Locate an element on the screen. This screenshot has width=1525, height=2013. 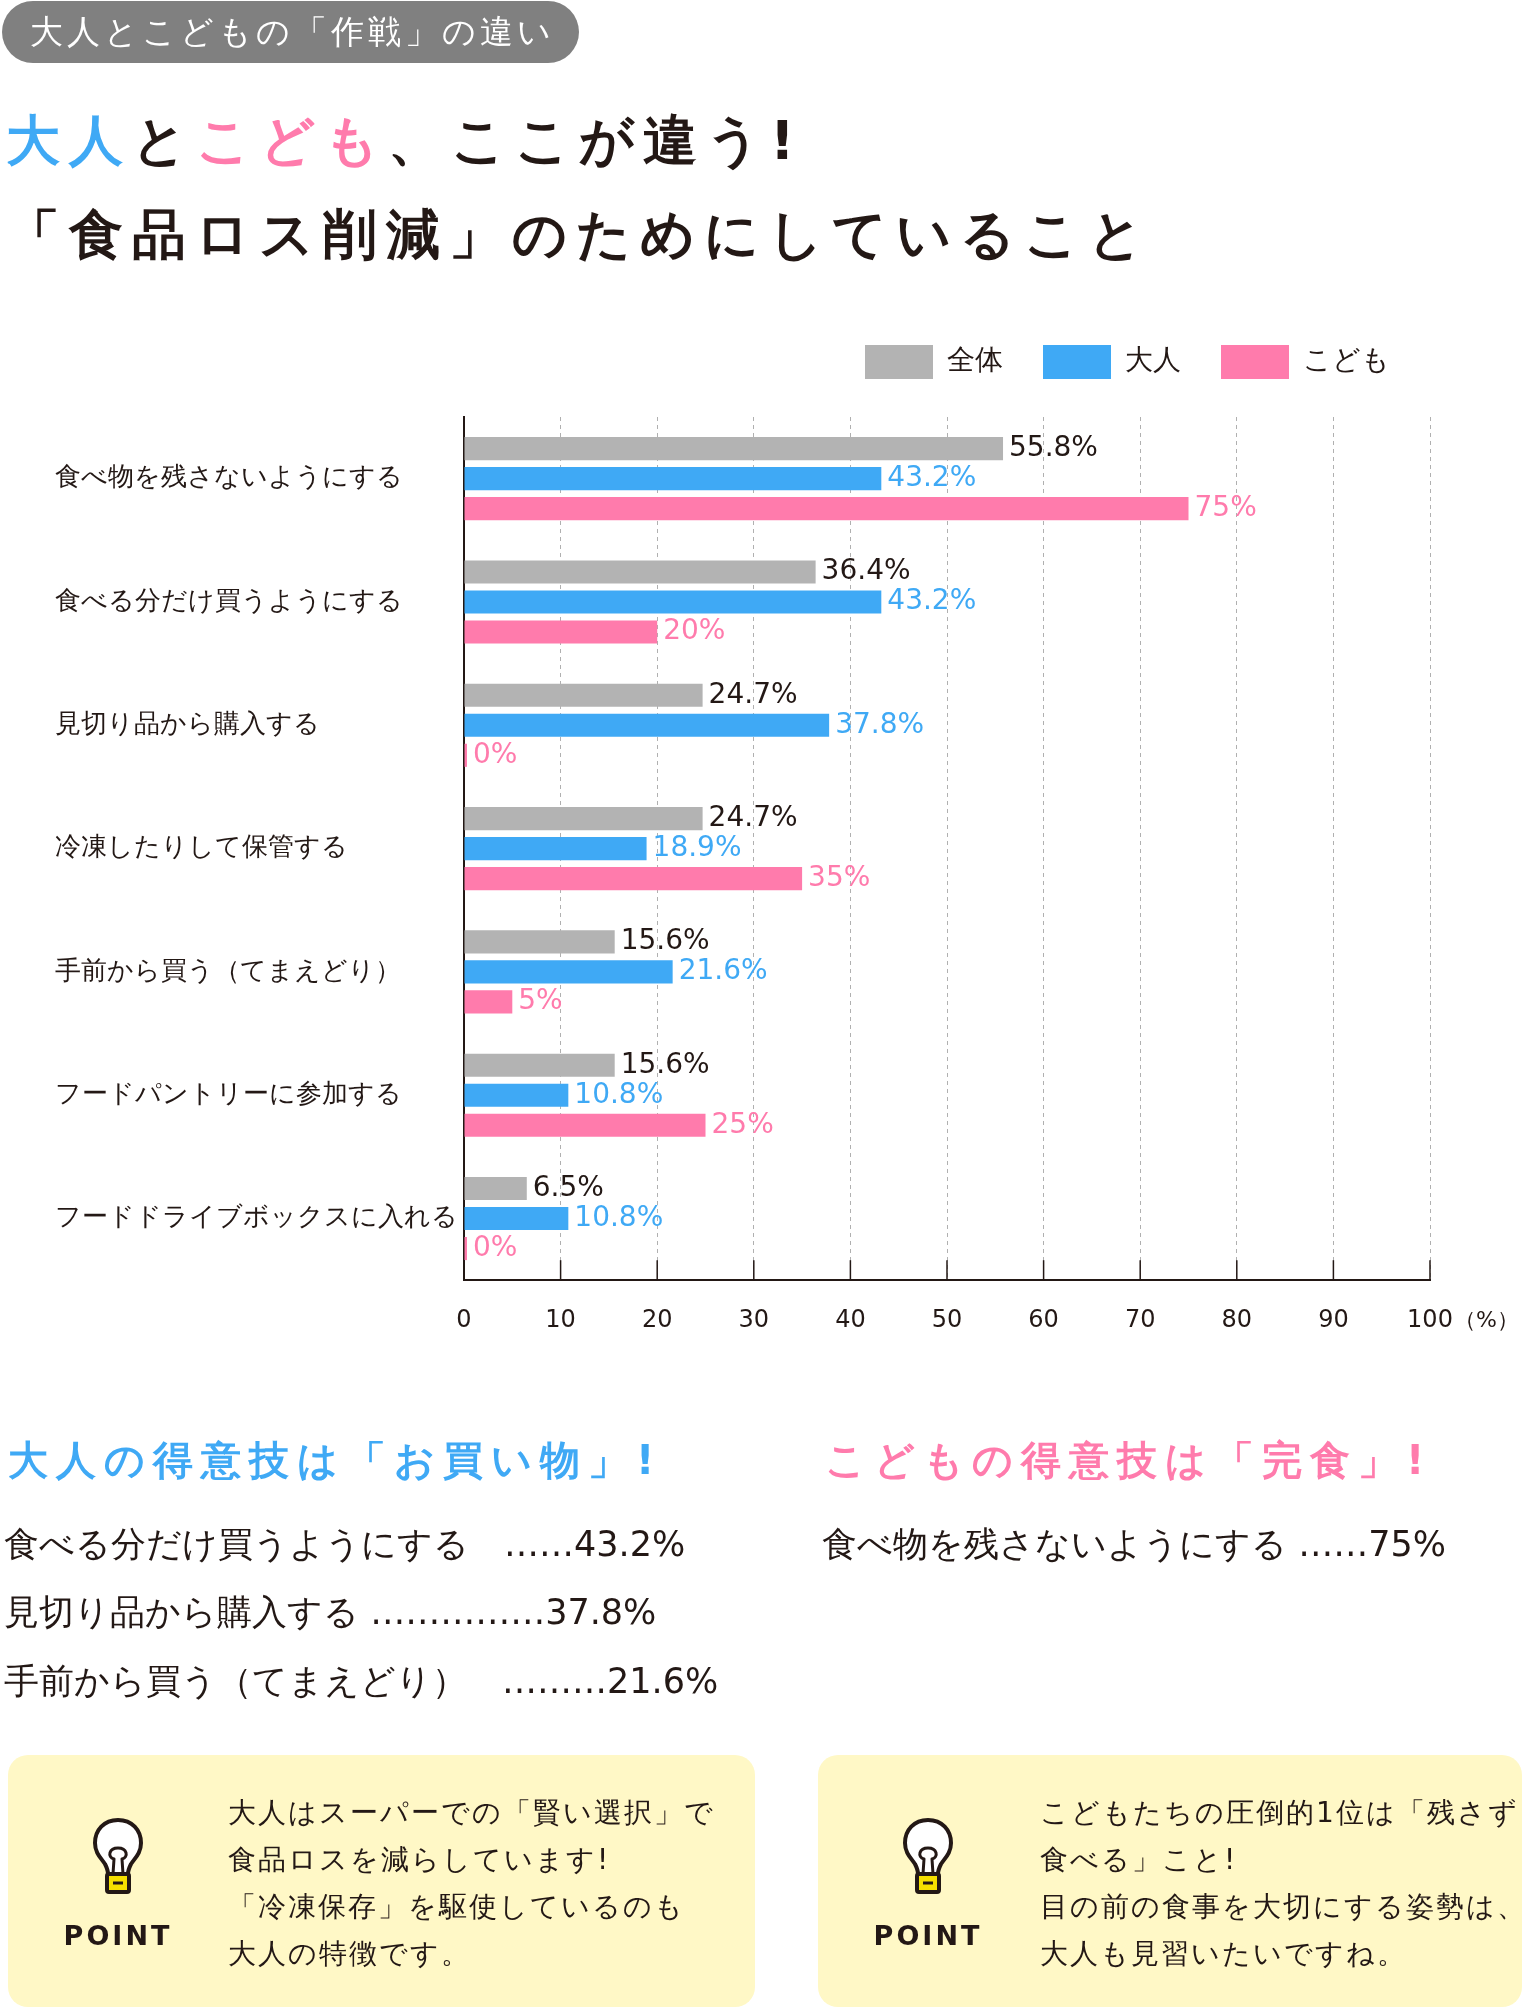
data-label: 24.7% is located at coordinates (753, 693).